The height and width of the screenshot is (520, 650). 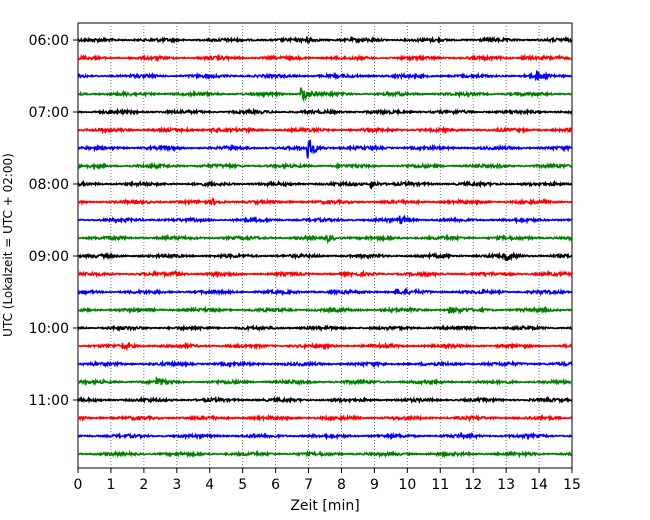 What do you see at coordinates (49, 329) in the screenshot?
I see `y-tick-label: 10:00` at bounding box center [49, 329].